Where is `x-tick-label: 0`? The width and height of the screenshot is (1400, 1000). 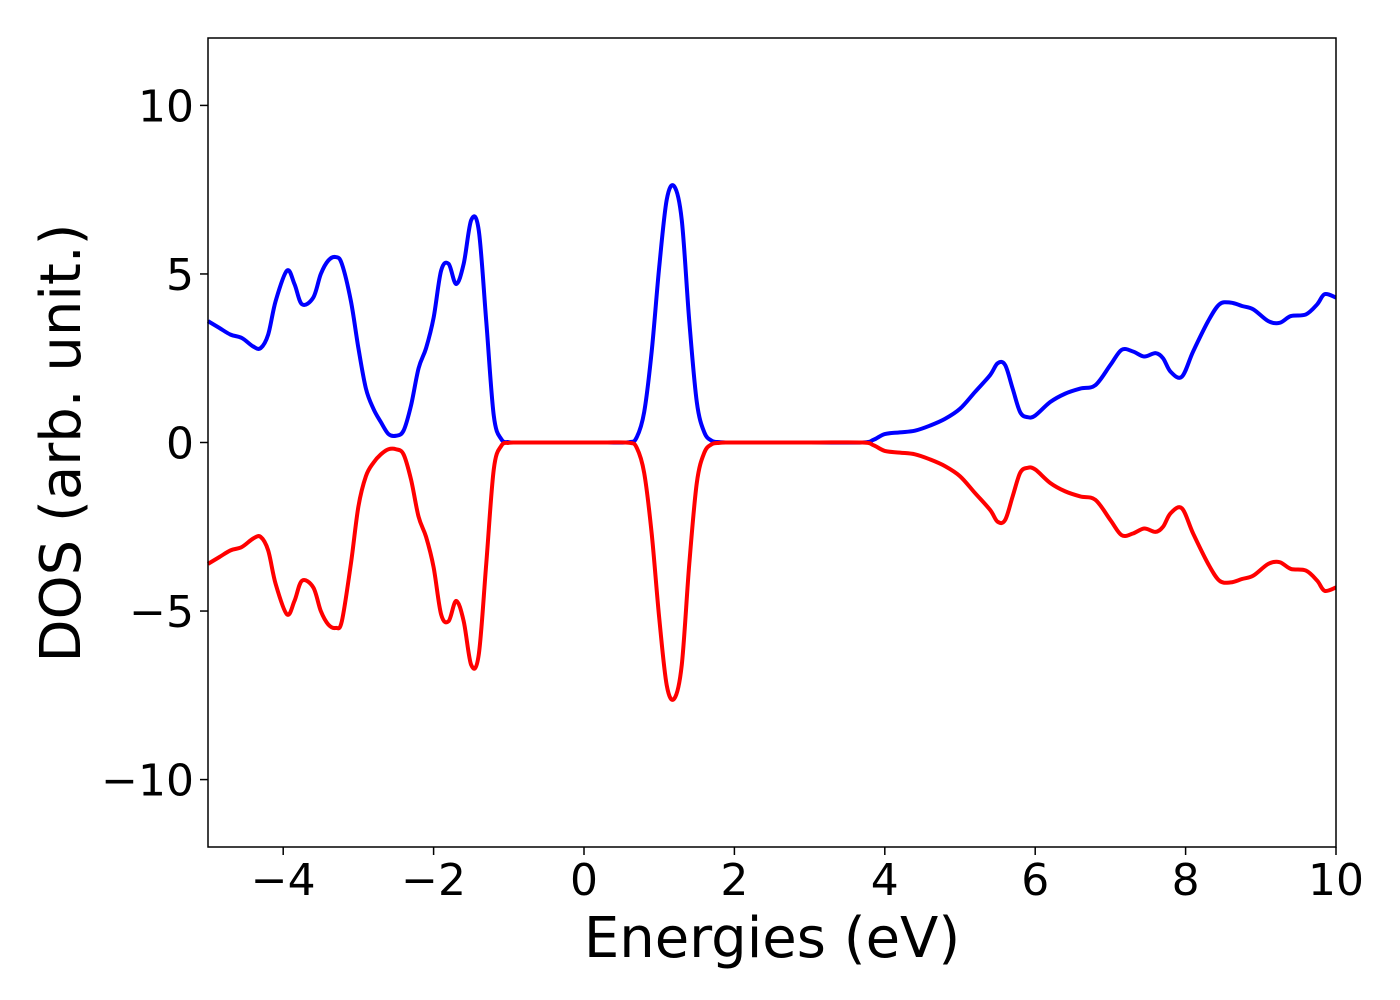
x-tick-label: 0 is located at coordinates (584, 880).